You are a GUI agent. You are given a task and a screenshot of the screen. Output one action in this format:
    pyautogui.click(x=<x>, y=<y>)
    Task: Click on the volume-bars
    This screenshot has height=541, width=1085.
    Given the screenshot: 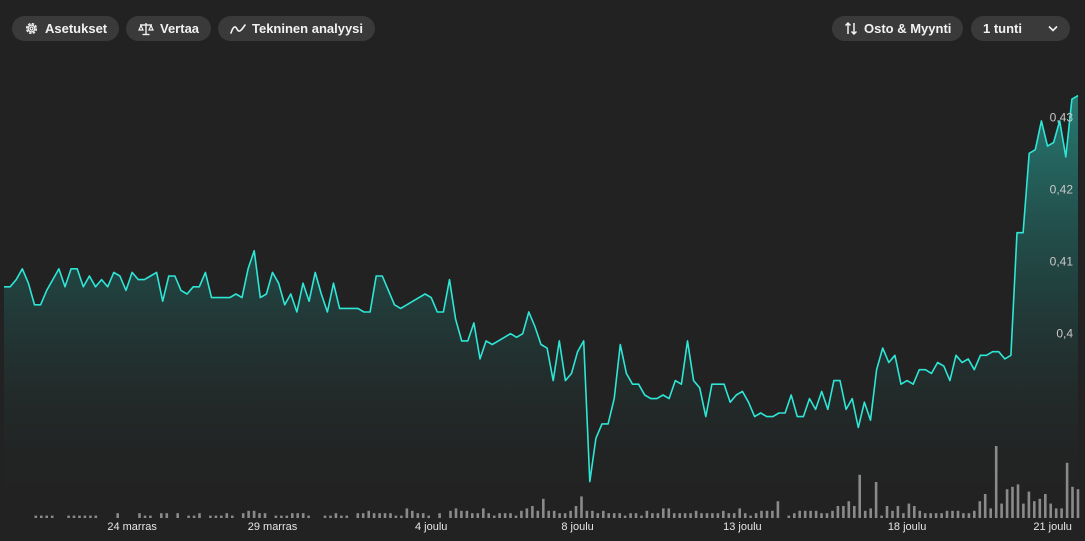 What is the action you would take?
    pyautogui.click(x=557, y=482)
    